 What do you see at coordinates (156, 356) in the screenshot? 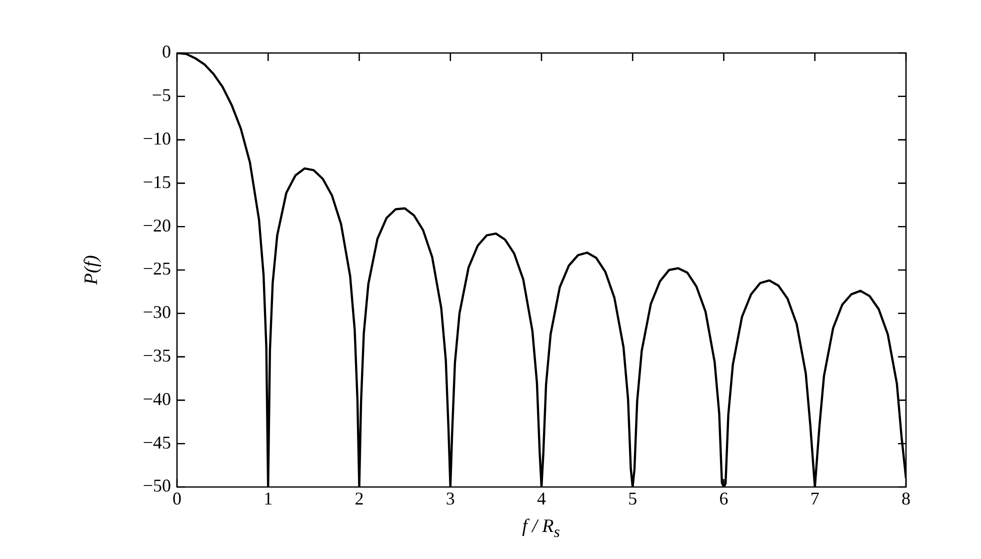
I see `y-tick-label: −35` at bounding box center [156, 356].